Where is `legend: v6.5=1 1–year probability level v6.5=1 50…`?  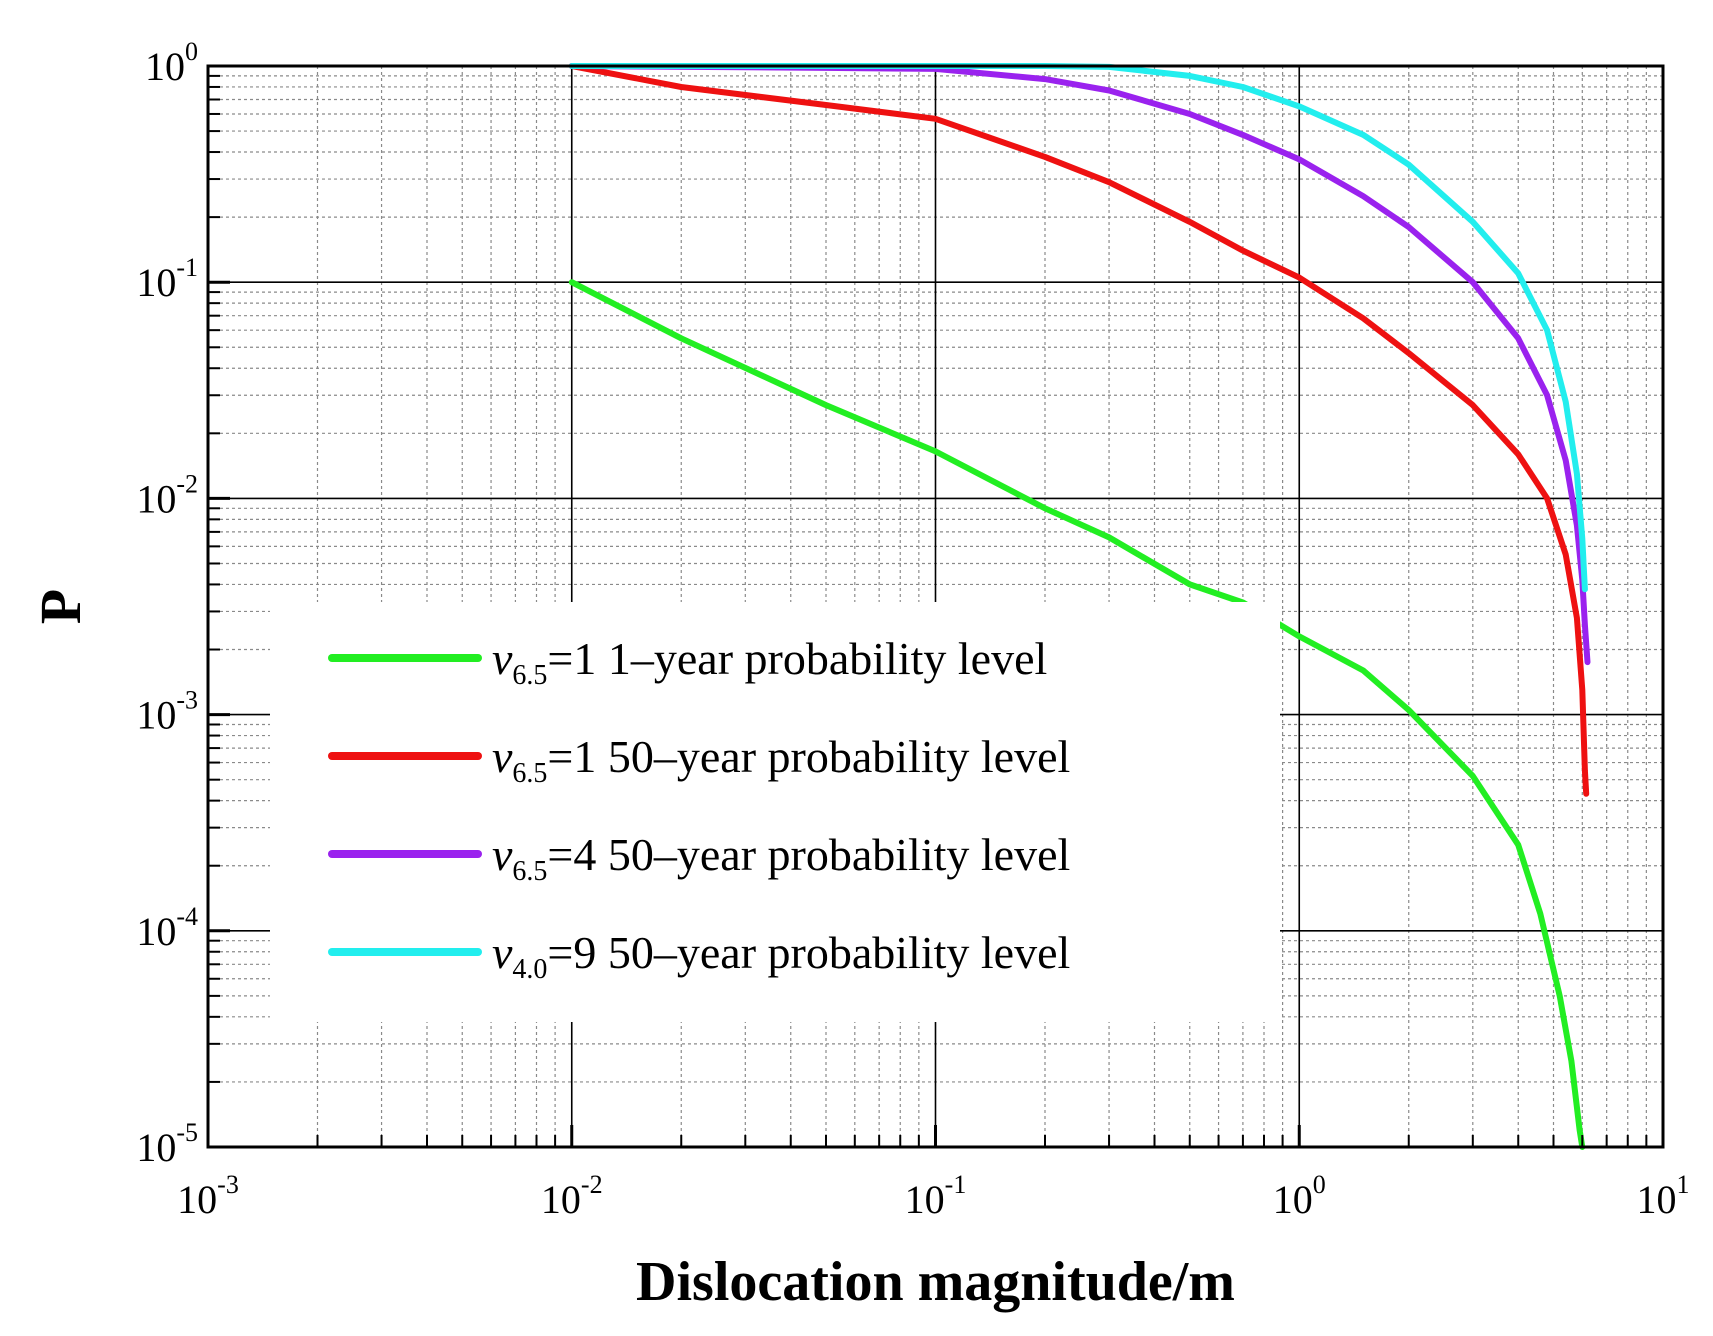
legend: v6.5=1 1–year probability level v6.5=1 50… is located at coordinates (699, 809).